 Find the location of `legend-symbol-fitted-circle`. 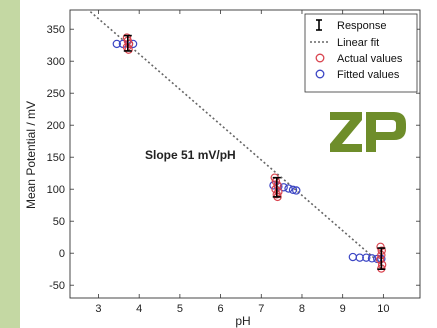

legend-symbol-fitted-circle is located at coordinates (320, 74).